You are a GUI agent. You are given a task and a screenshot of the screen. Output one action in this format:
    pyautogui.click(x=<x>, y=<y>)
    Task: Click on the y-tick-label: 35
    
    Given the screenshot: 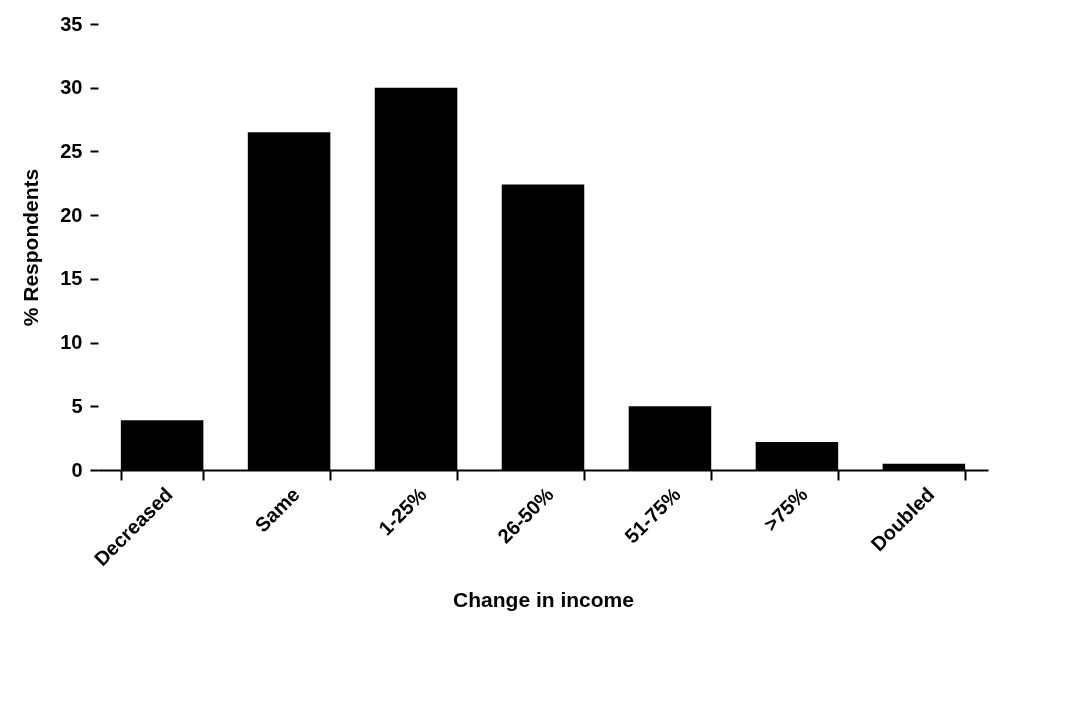 What is the action you would take?
    pyautogui.click(x=71, y=23)
    